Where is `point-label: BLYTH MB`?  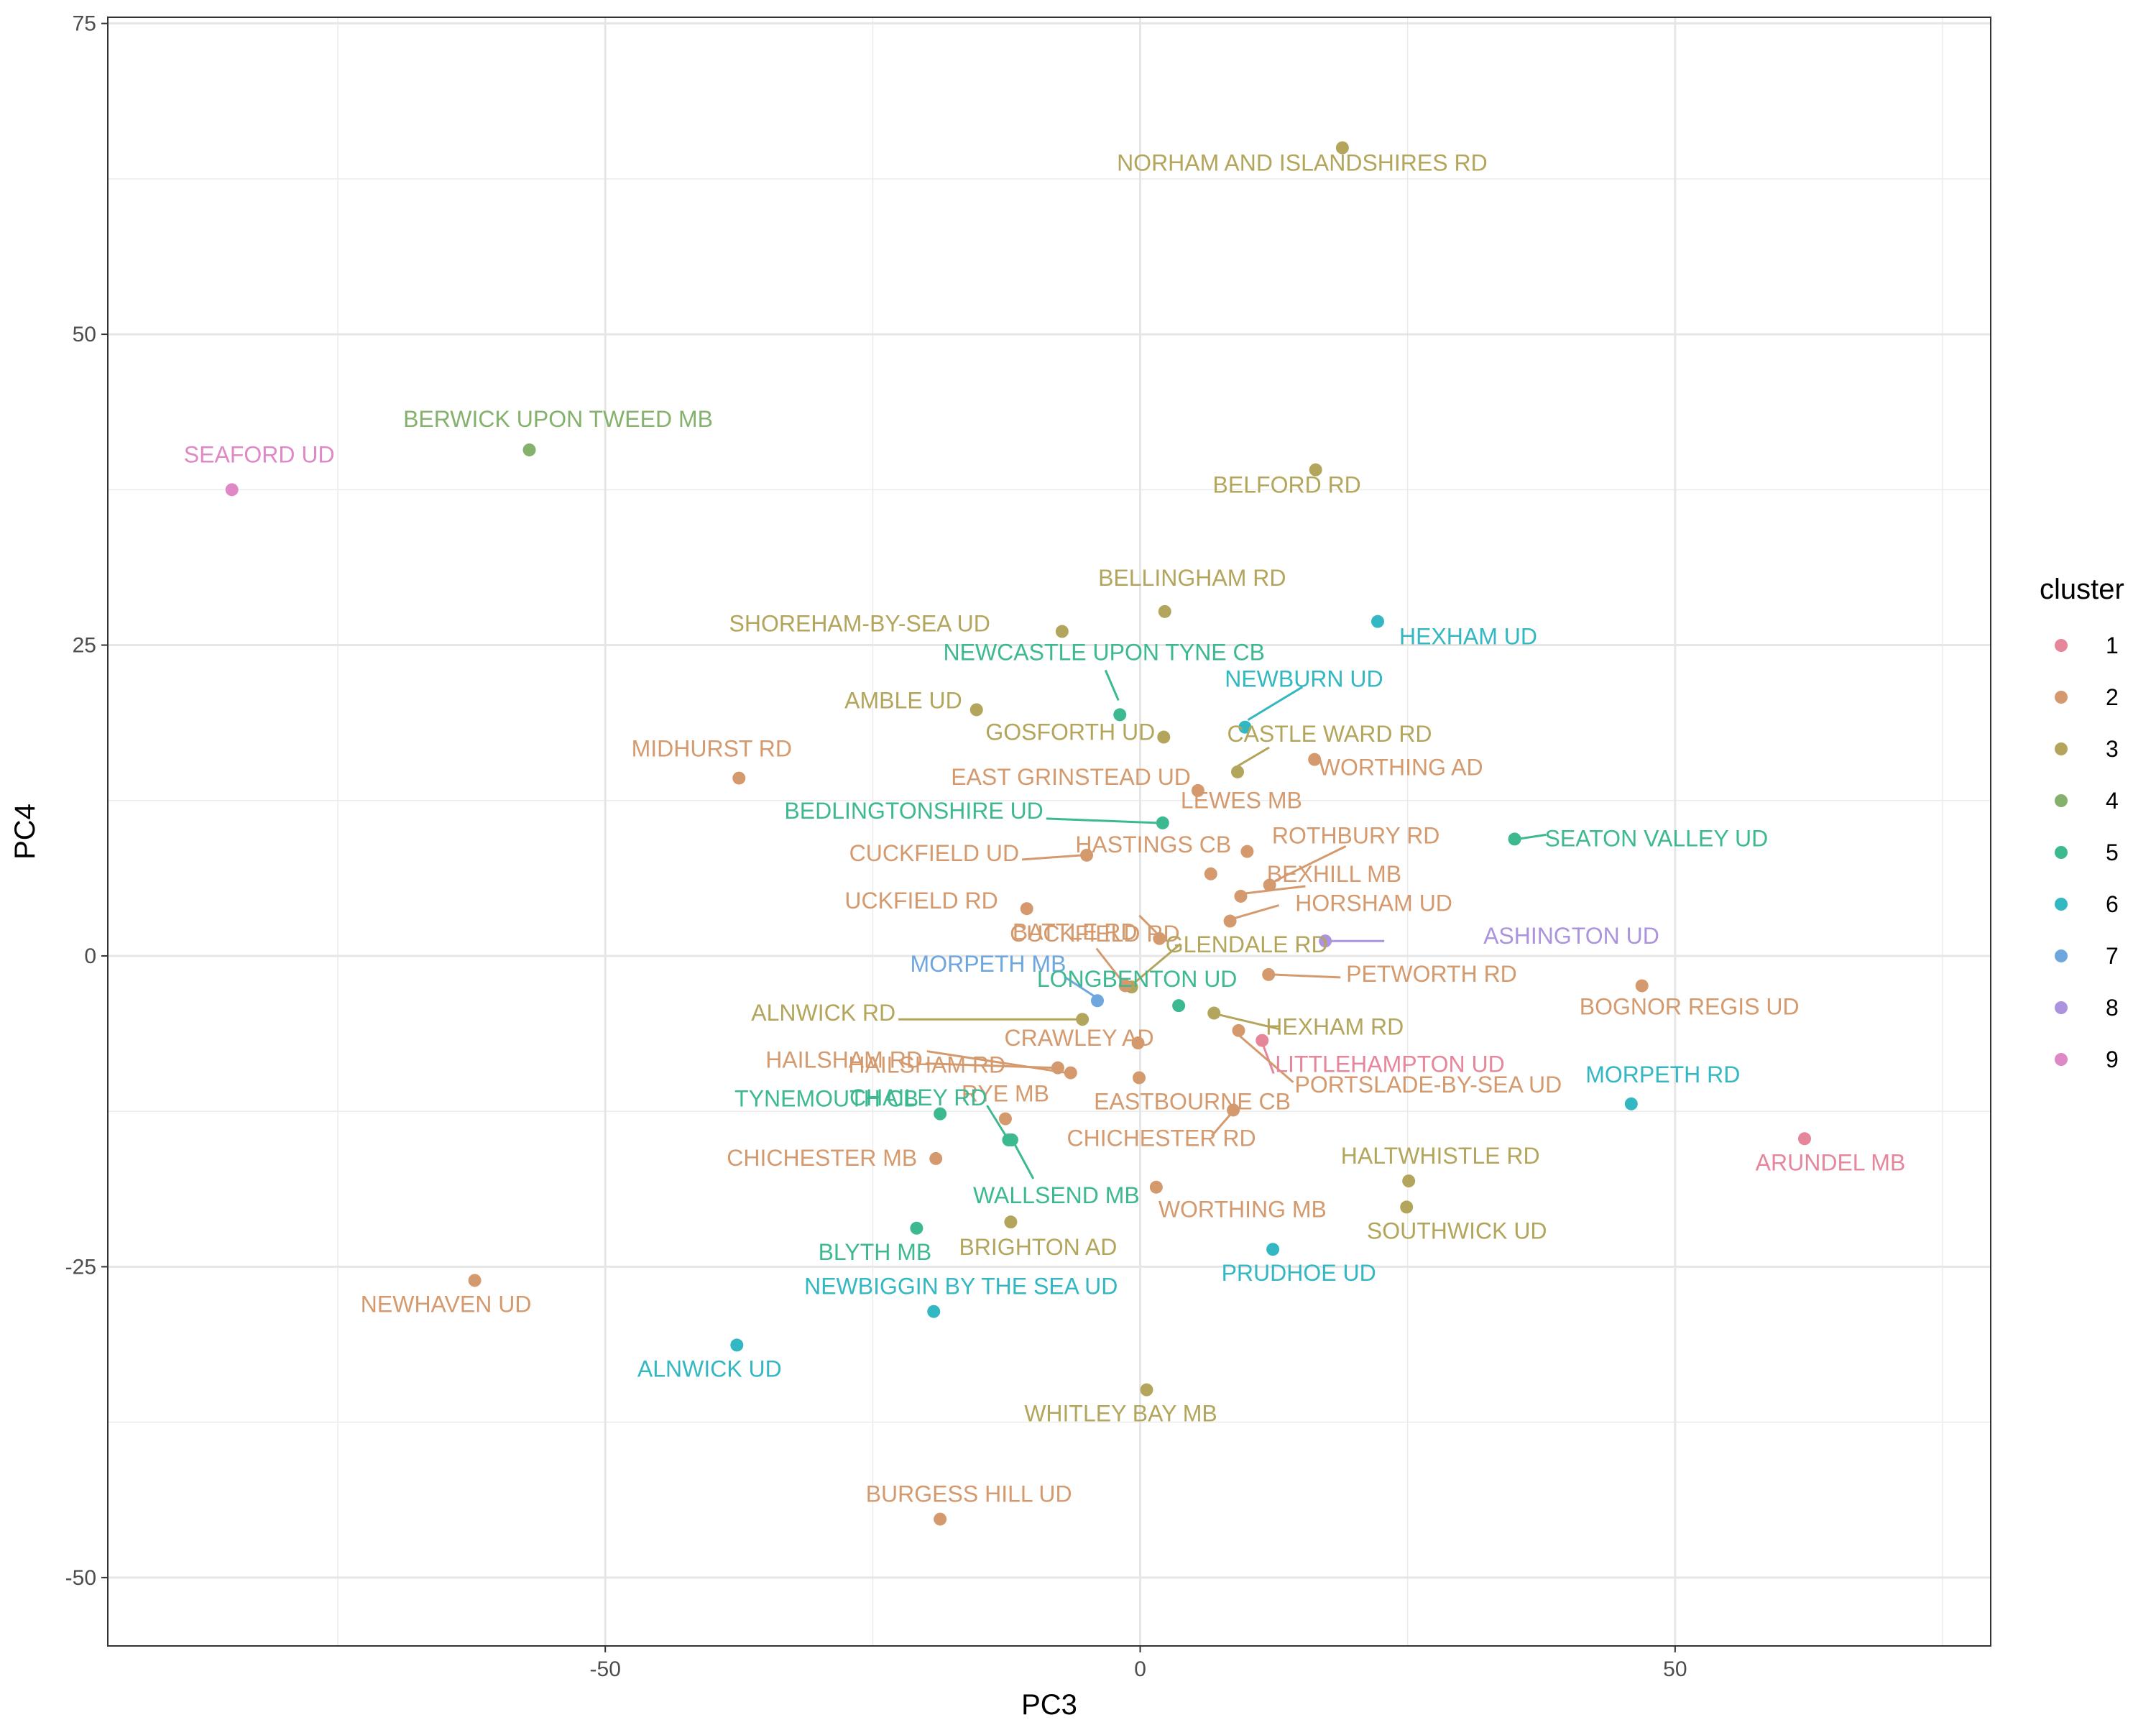
point-label: BLYTH MB is located at coordinates (875, 1252).